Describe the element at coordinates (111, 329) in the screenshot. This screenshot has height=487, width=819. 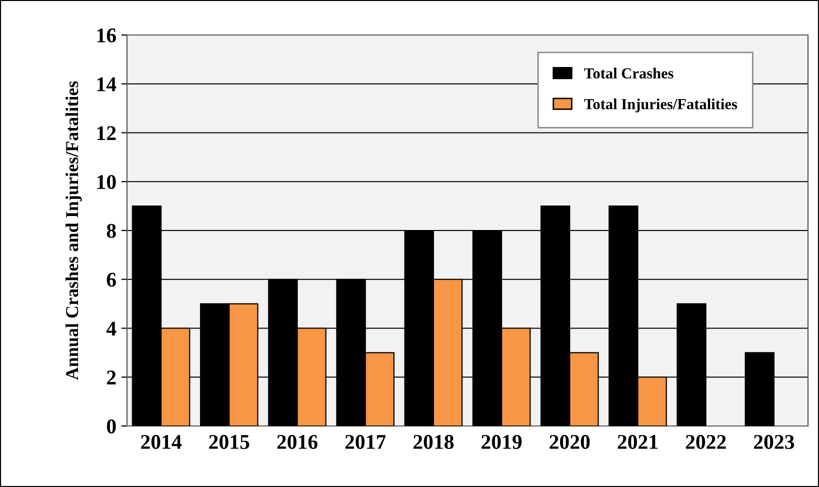
I see `y-tick-label: 4` at that location.